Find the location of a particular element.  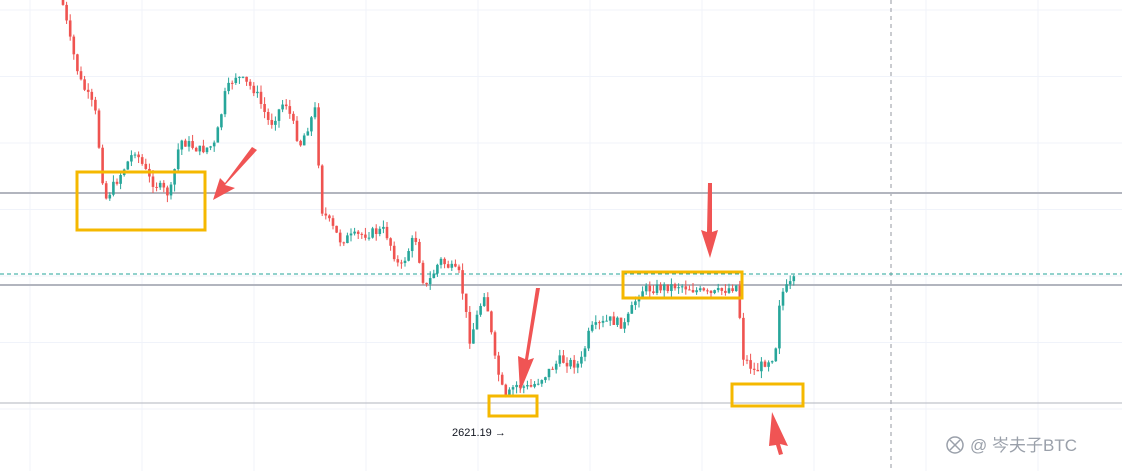

arrow is located at coordinates (235, 173).